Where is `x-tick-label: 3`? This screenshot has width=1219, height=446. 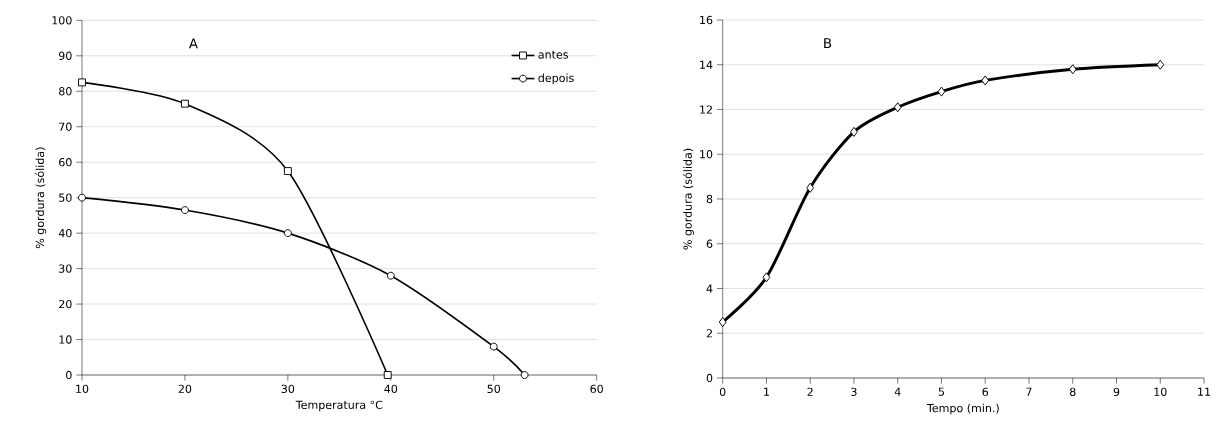 x-tick-label: 3 is located at coordinates (854, 392).